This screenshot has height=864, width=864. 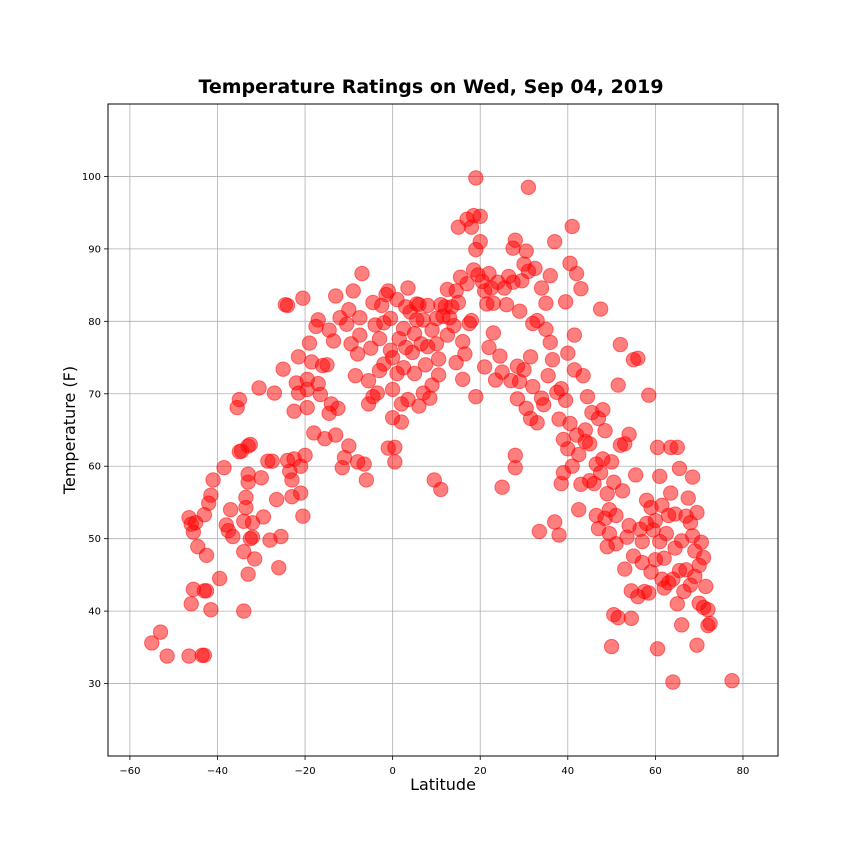 I want to click on x-tick-label: −20, so click(x=305, y=771).